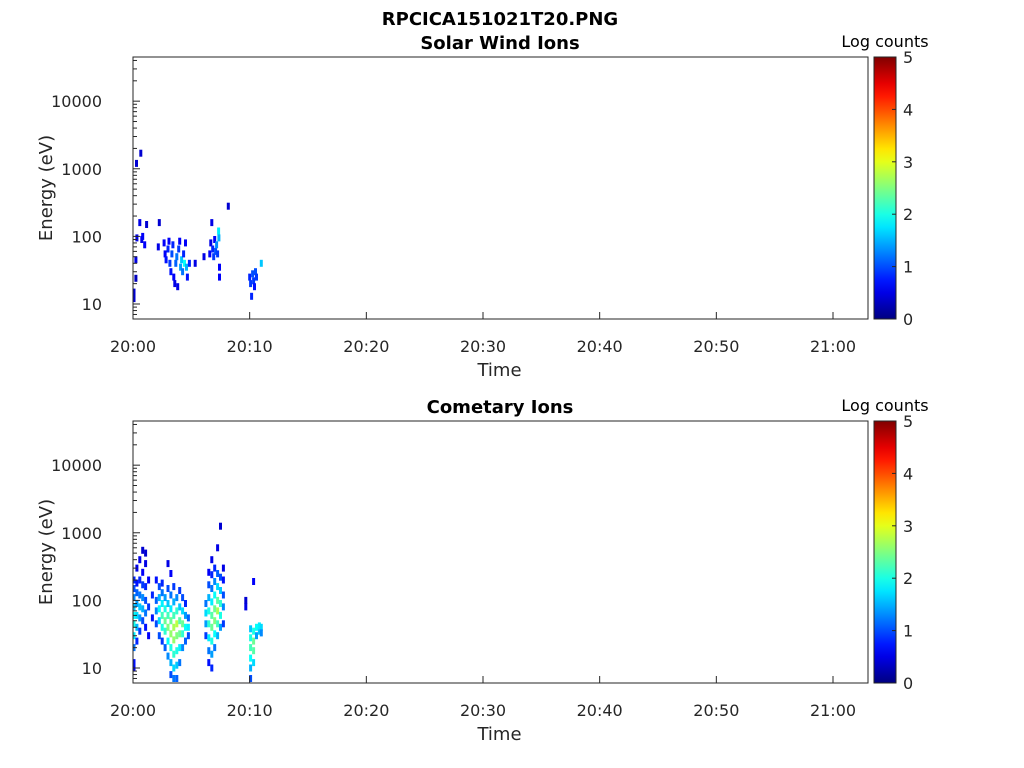 This screenshot has width=1024, height=768. What do you see at coordinates (76, 465) in the screenshot?
I see `y-tick-label: 10000` at bounding box center [76, 465].